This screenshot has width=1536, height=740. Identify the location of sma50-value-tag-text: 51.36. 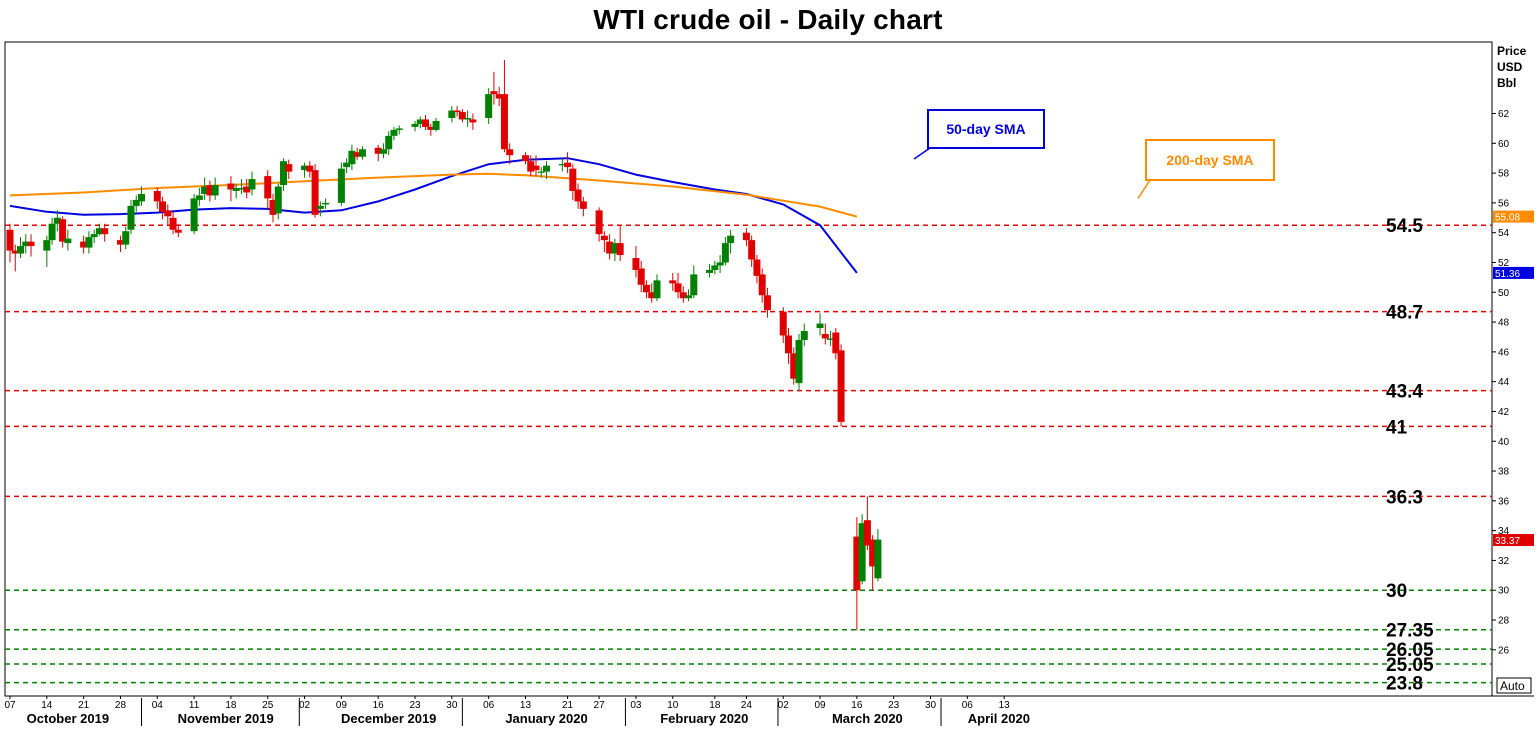
(1507, 274).